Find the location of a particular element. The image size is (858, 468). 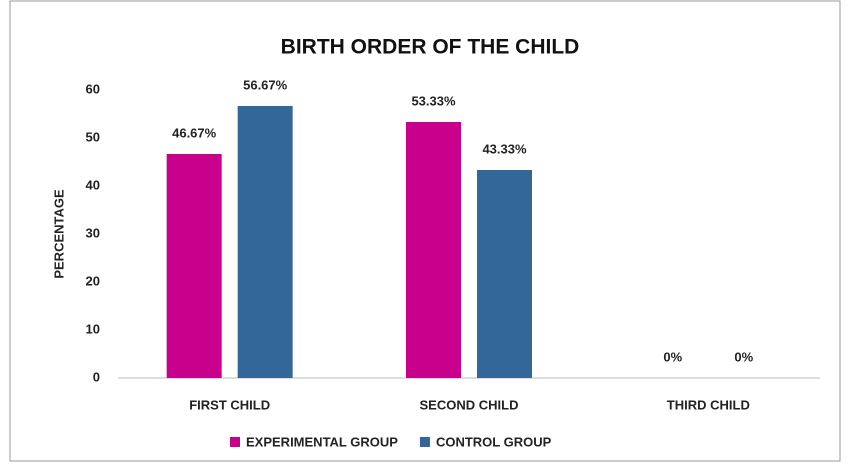

y-axis-label: PERCENTAGE is located at coordinates (58, 234).